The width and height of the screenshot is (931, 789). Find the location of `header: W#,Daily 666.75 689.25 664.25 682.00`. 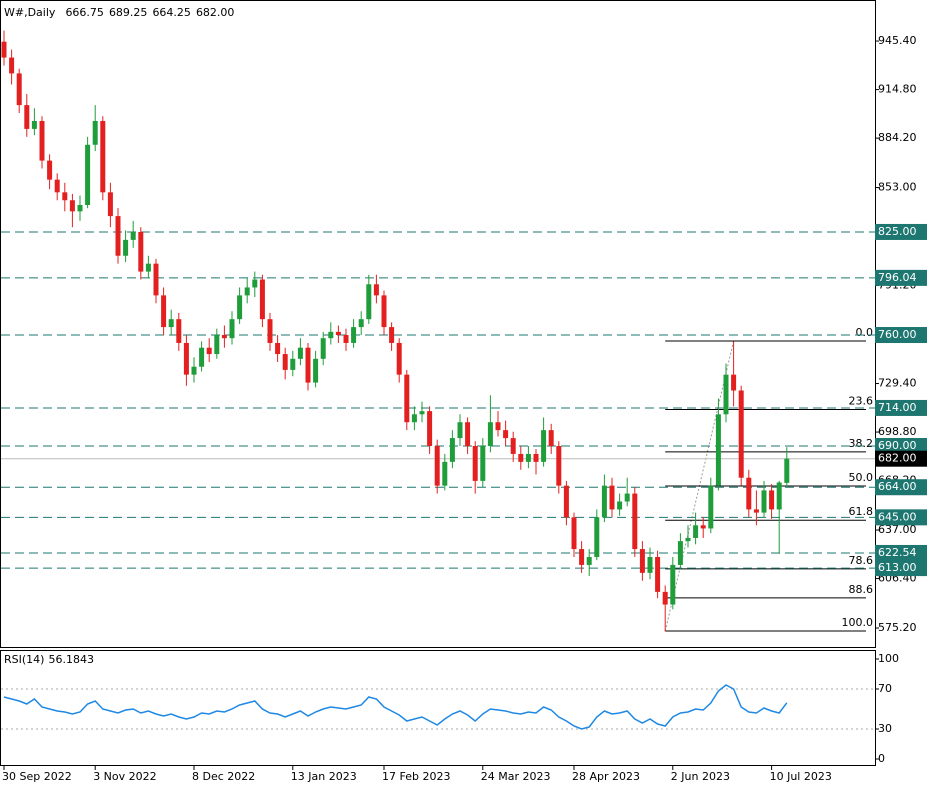

header: W#,Daily 666.75 689.25 664.25 682.00 is located at coordinates (119, 12).